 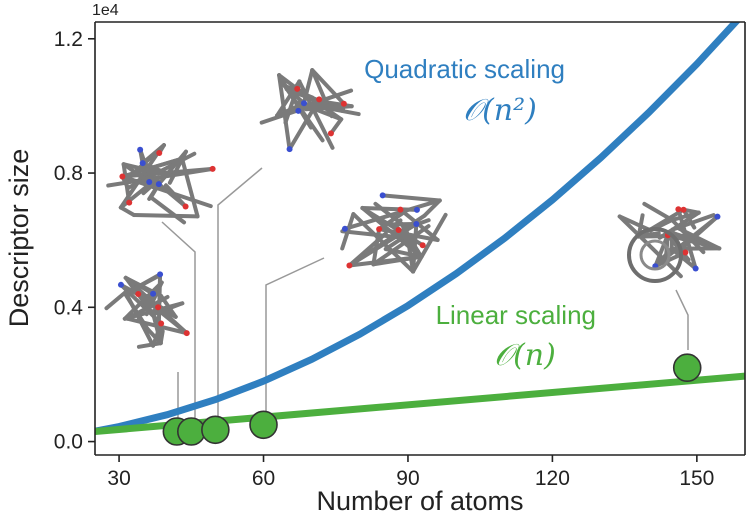 What do you see at coordinates (464, 69) in the screenshot?
I see `series-label-quadratic: Quadratic scaling` at bounding box center [464, 69].